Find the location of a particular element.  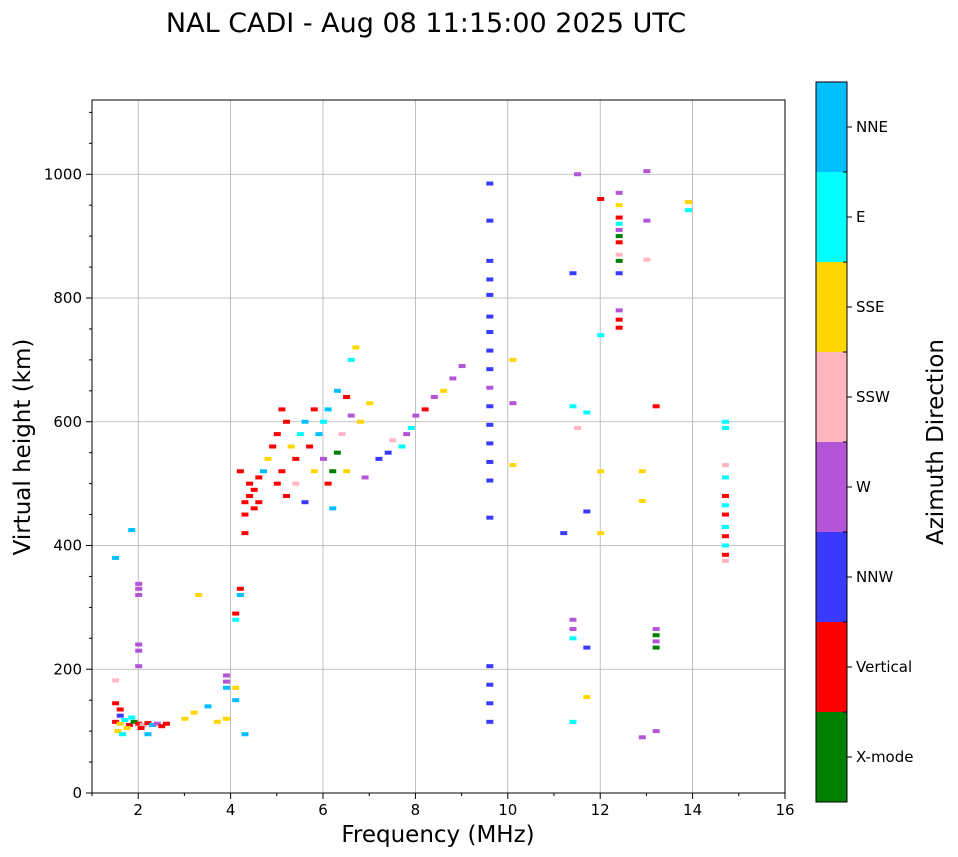

y-tick-label: 800 is located at coordinates (67, 298).